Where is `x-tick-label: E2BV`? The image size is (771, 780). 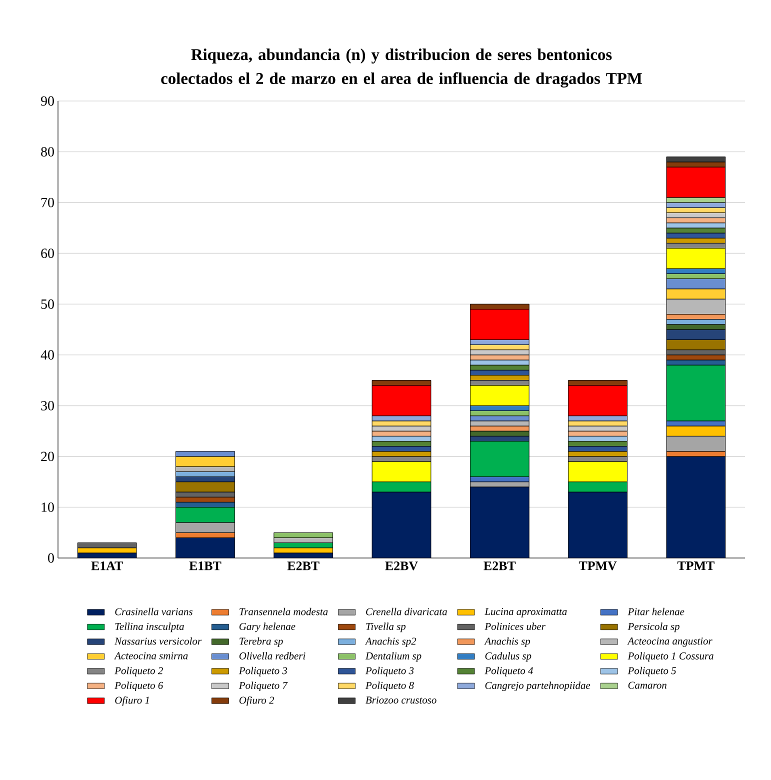
x-tick-label: E2BV is located at coordinates (401, 566).